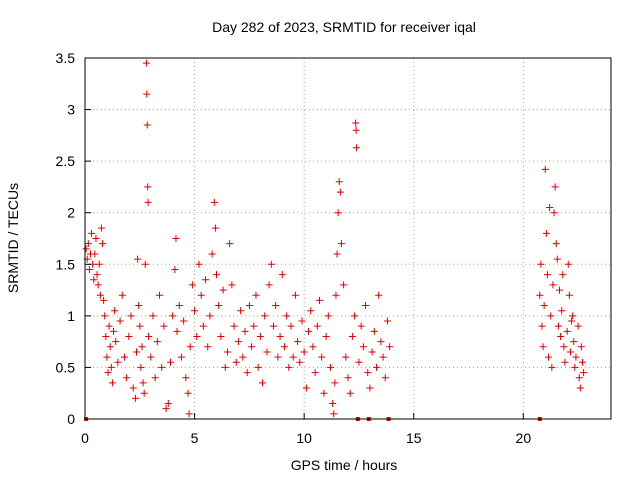 The height and width of the screenshot is (480, 640). What do you see at coordinates (66, 264) in the screenshot?
I see `y-tick-label: 1.5` at bounding box center [66, 264].